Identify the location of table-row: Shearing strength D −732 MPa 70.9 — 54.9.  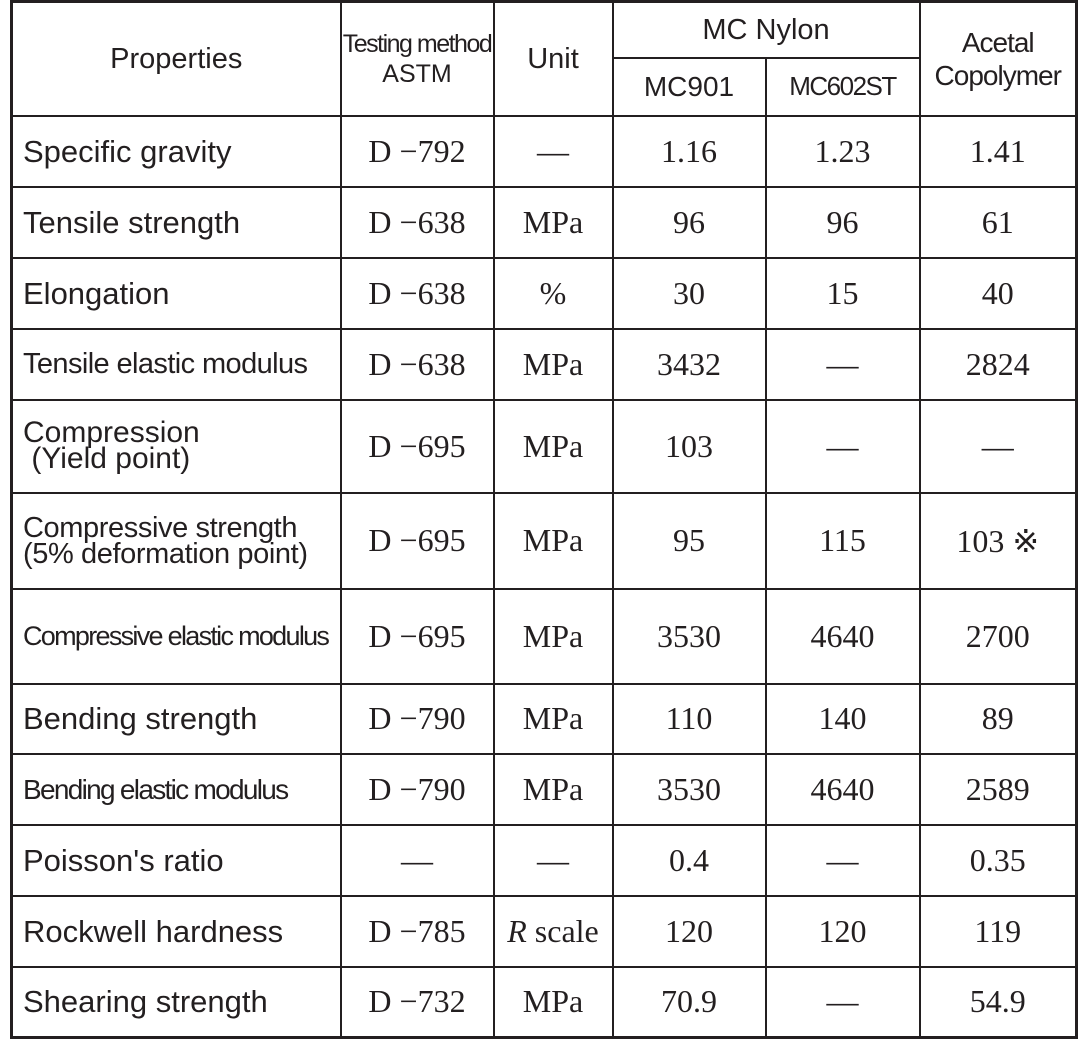
(544, 1002).